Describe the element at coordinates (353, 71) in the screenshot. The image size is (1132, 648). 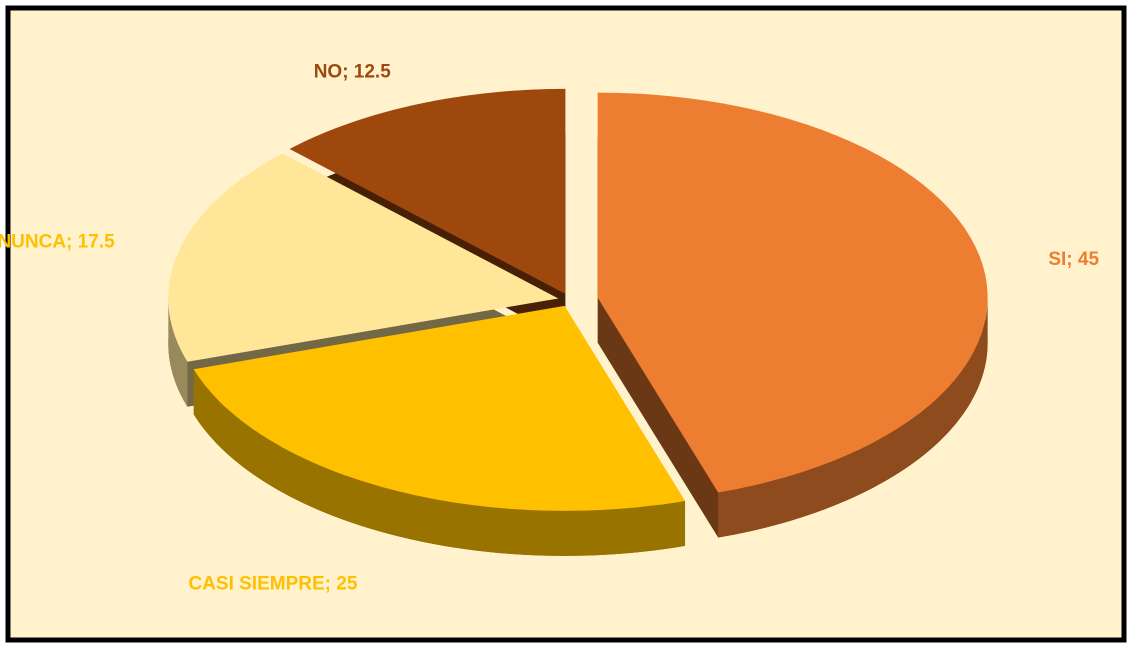
I see `data-label: NO; 12.5` at that location.